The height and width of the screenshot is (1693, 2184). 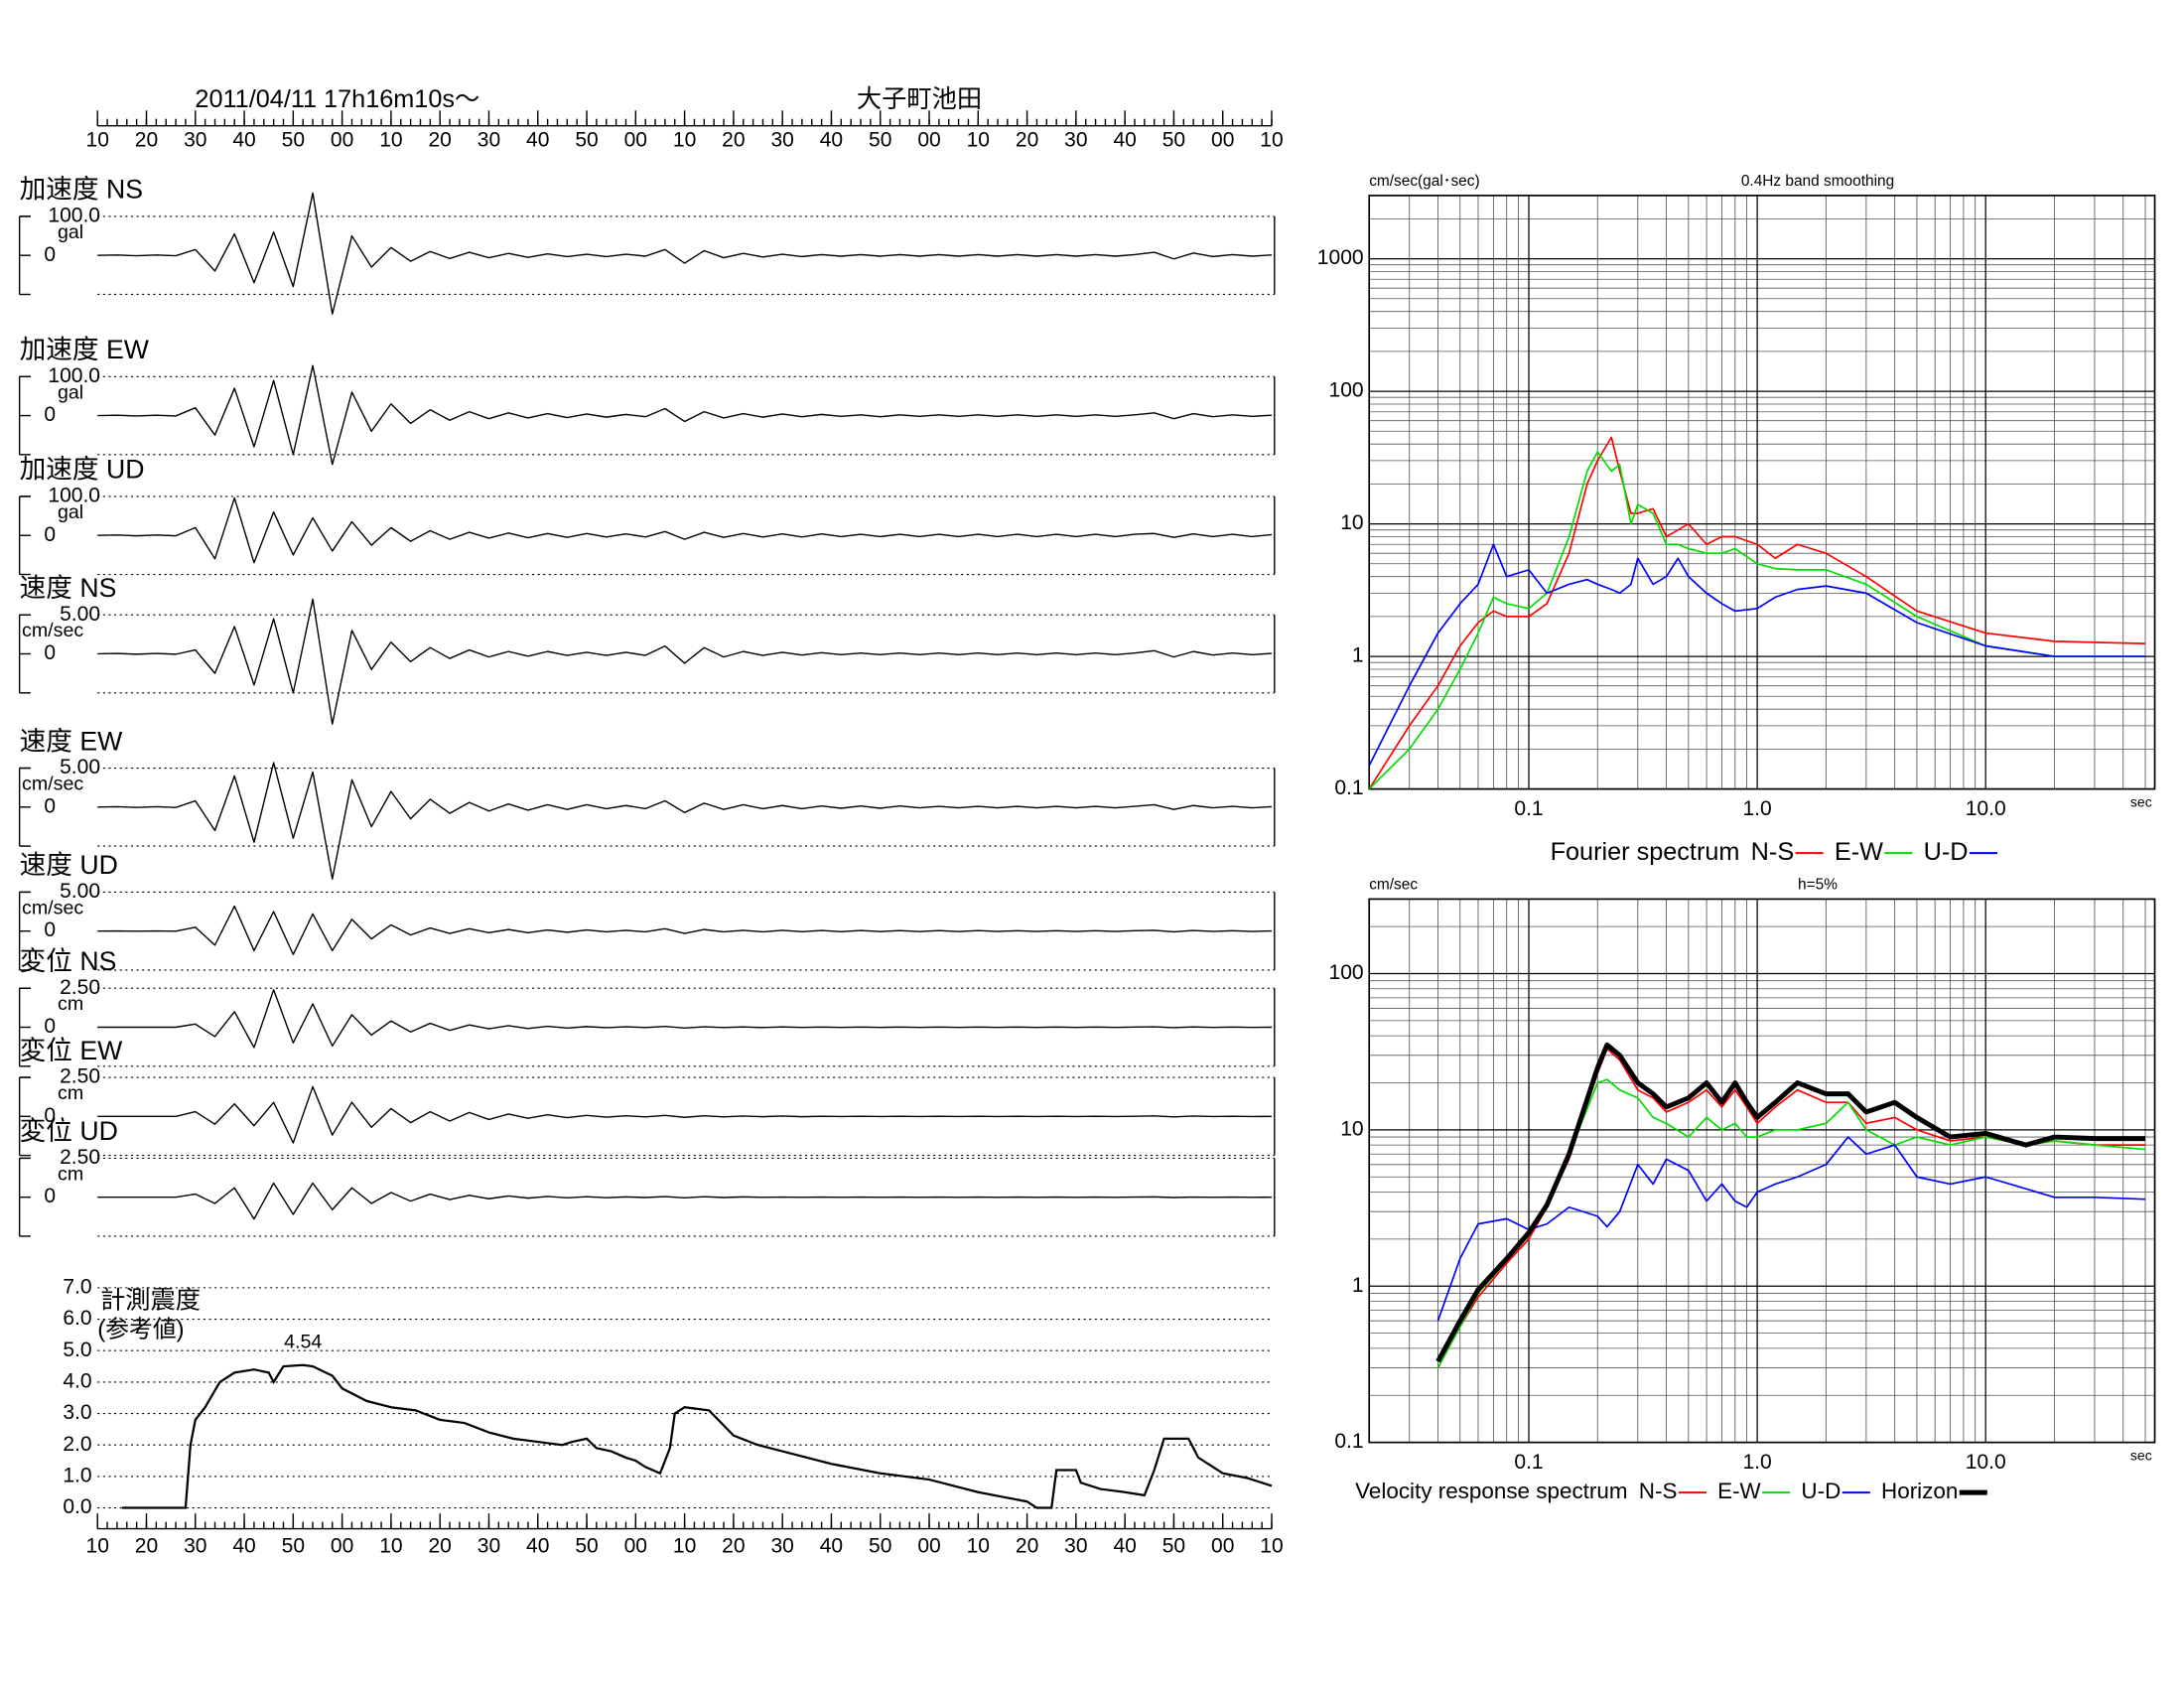 I want to click on legend-label: N-S, so click(x=1658, y=1491).